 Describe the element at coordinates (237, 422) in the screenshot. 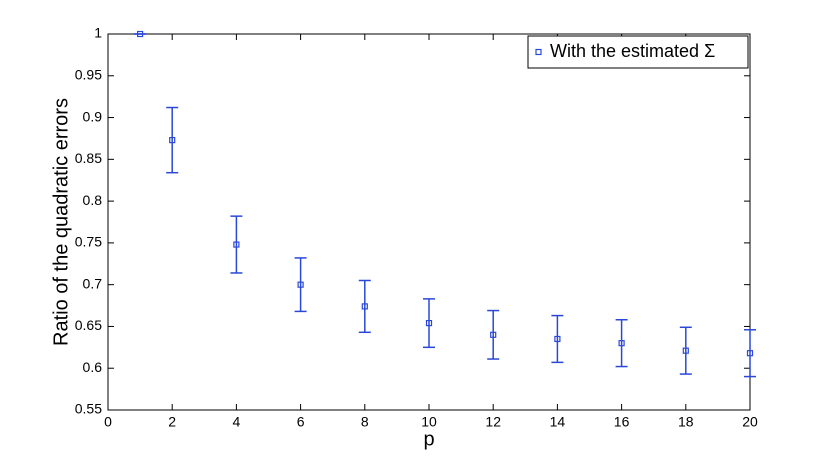

I see `x-tick-label: 4` at that location.